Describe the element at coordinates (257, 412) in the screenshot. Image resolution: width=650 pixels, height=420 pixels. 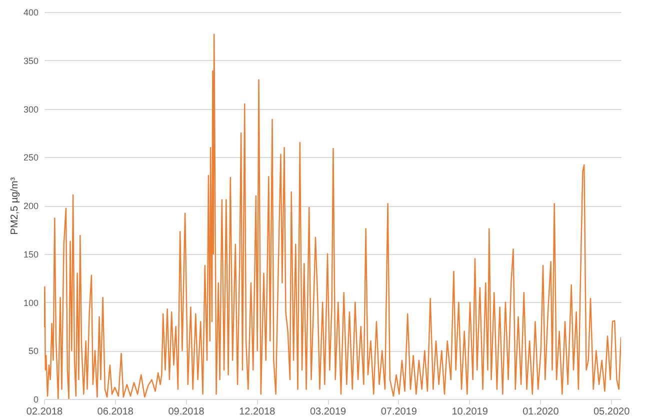
I see `x-tick-label: 12.2018` at that location.